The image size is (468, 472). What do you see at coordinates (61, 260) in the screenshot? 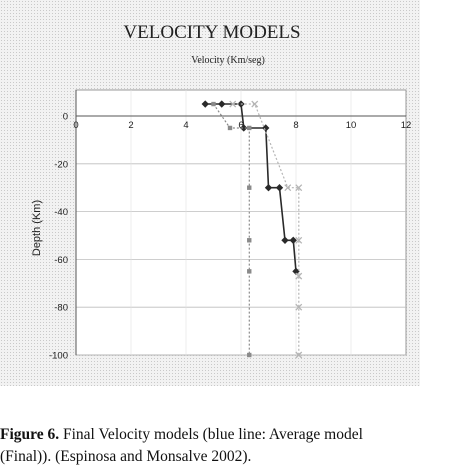
I see `y-tick-label-3: -60` at bounding box center [61, 260].